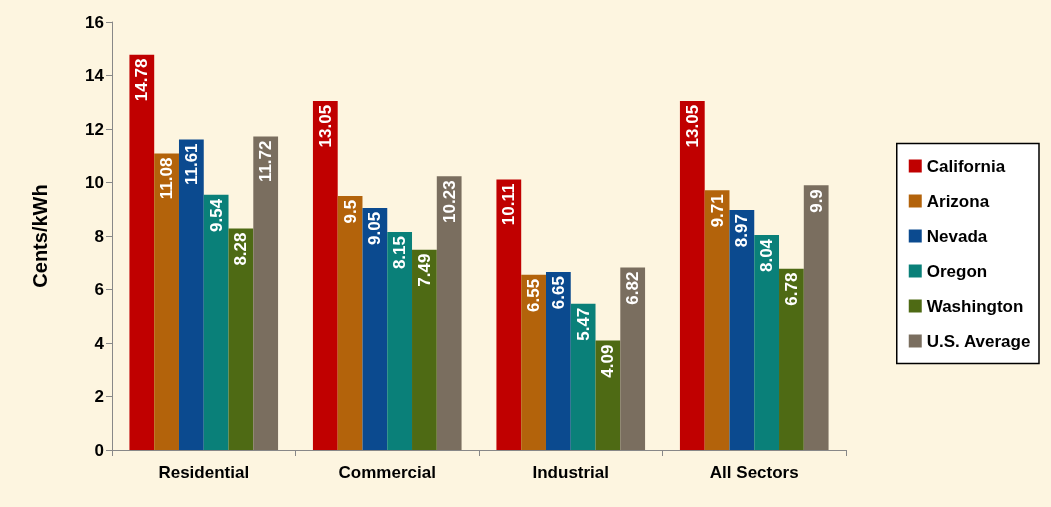  Describe the element at coordinates (608, 361) in the screenshot. I see `data-label: 4.09` at that location.